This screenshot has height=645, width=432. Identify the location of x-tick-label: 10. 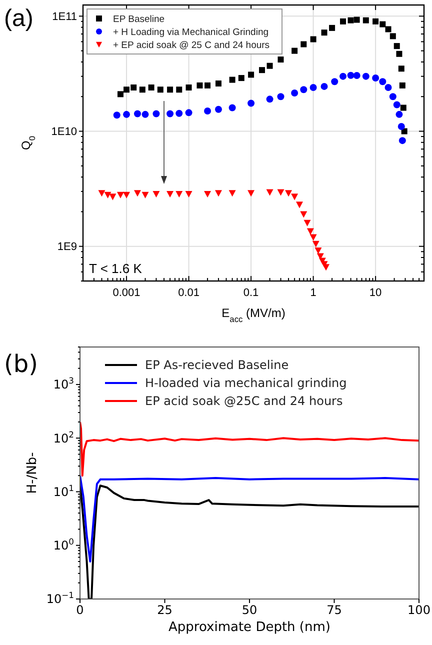
(375, 293).